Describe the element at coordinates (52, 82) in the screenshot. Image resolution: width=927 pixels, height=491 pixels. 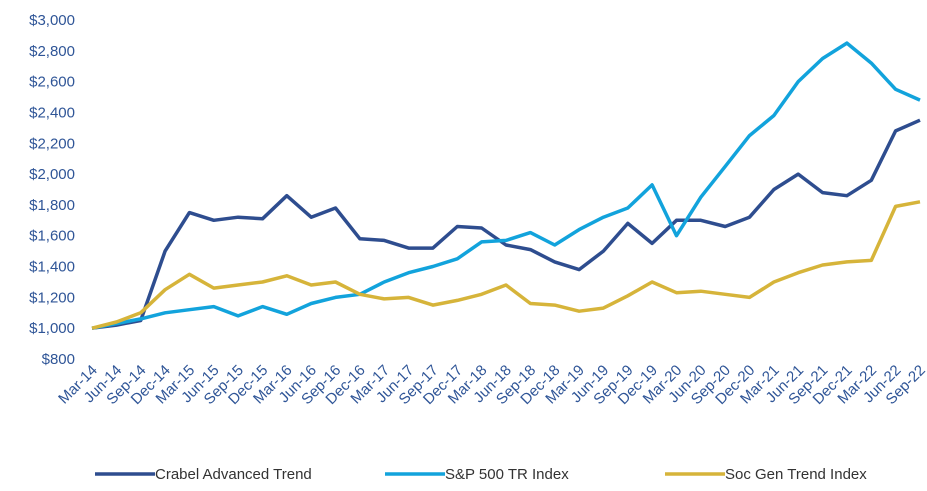
I see `y-tick-label: $2,600` at that location.